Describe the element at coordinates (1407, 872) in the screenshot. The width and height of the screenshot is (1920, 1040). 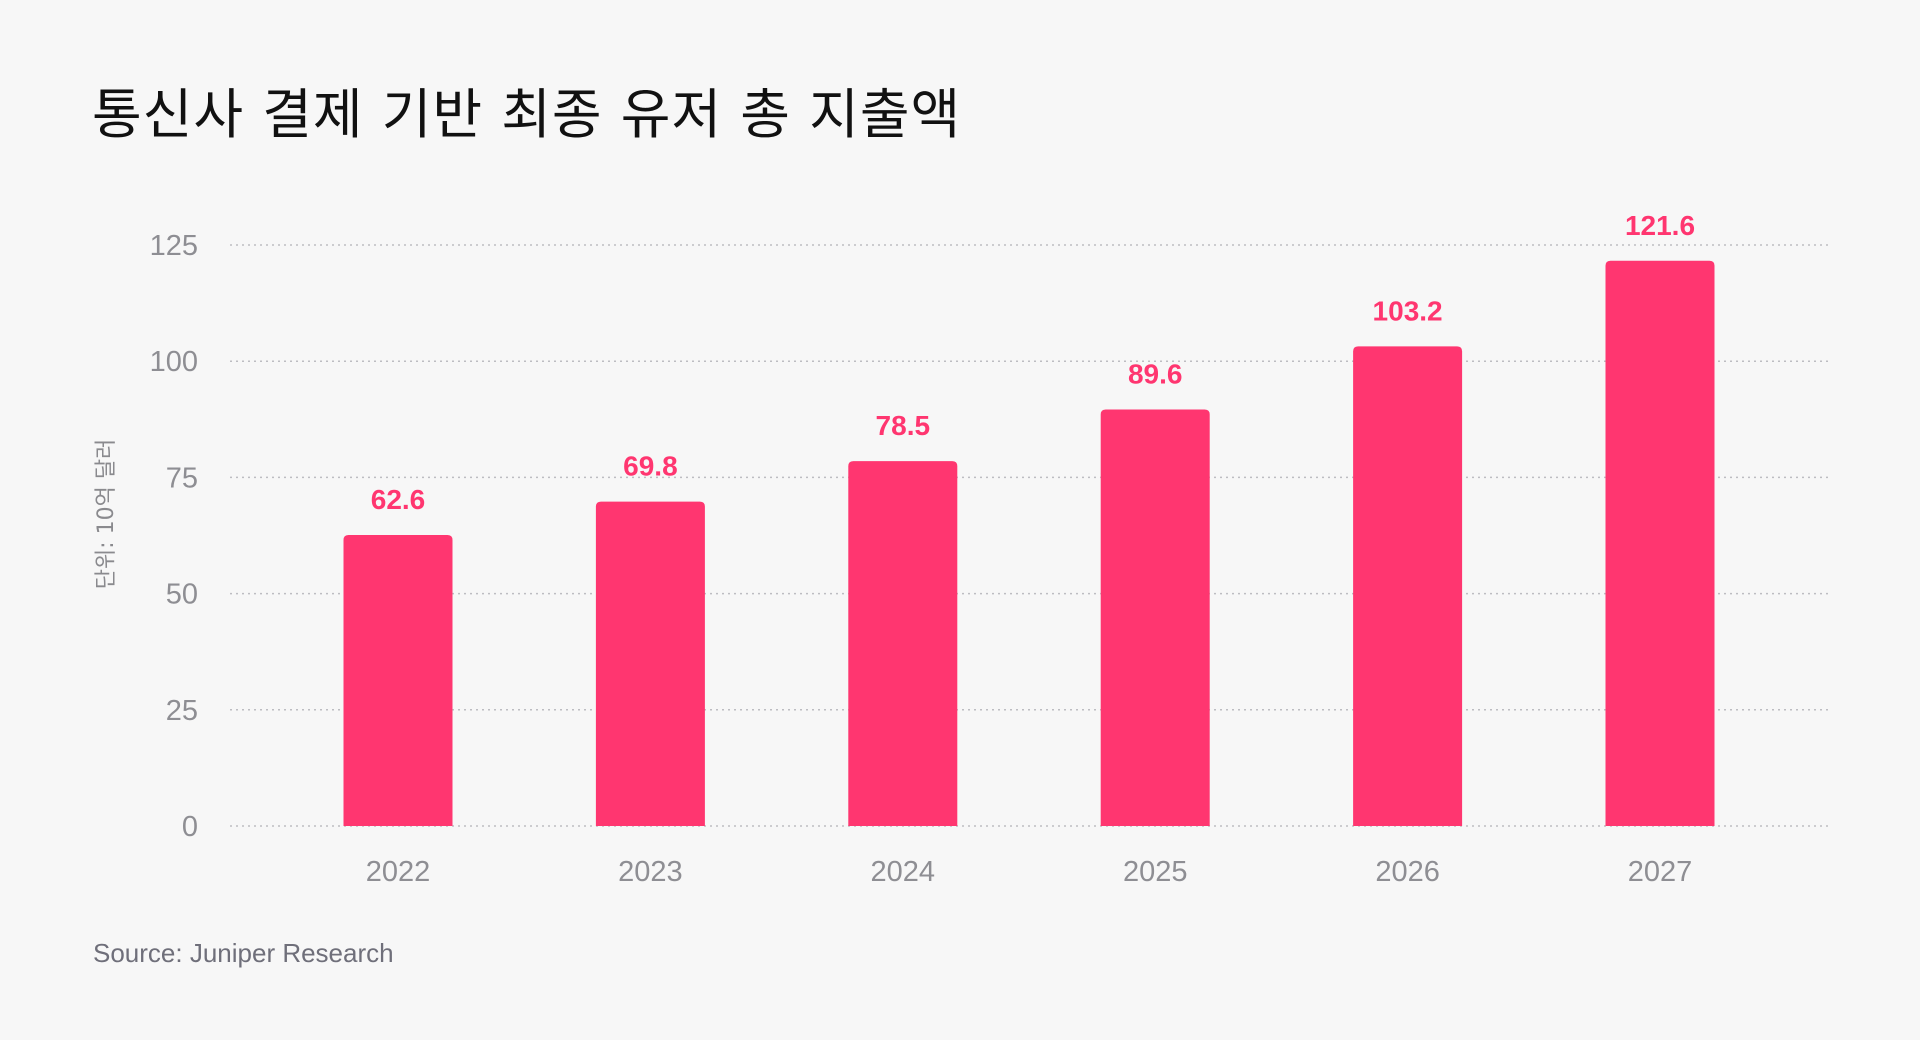
I see `x-tick-label: 2026` at that location.